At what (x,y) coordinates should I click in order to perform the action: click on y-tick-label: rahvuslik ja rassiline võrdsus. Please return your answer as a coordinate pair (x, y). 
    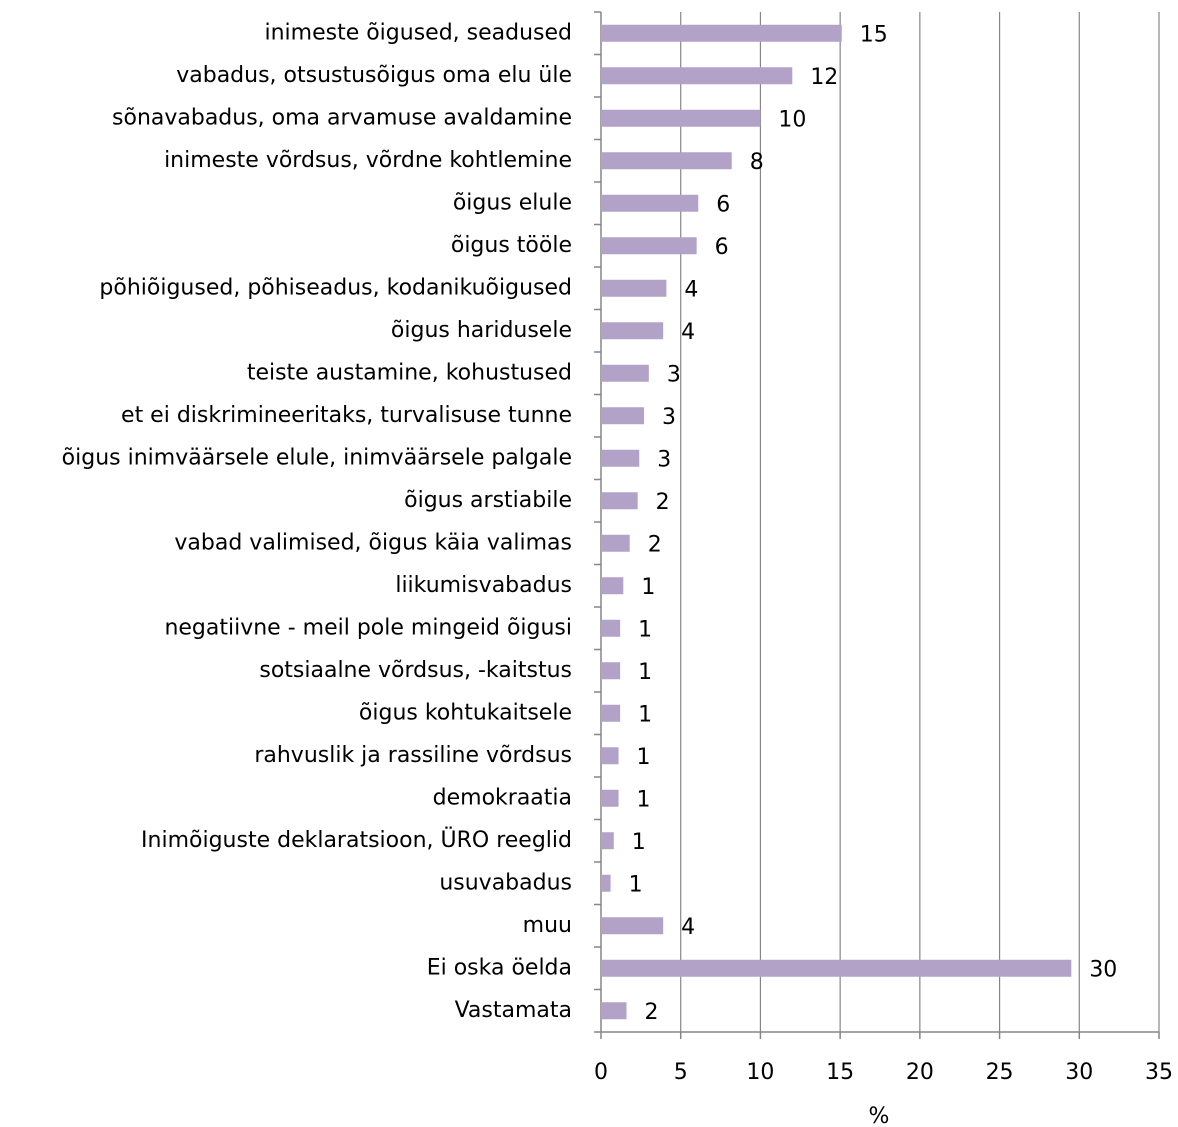
    Looking at the image, I should click on (413, 755).